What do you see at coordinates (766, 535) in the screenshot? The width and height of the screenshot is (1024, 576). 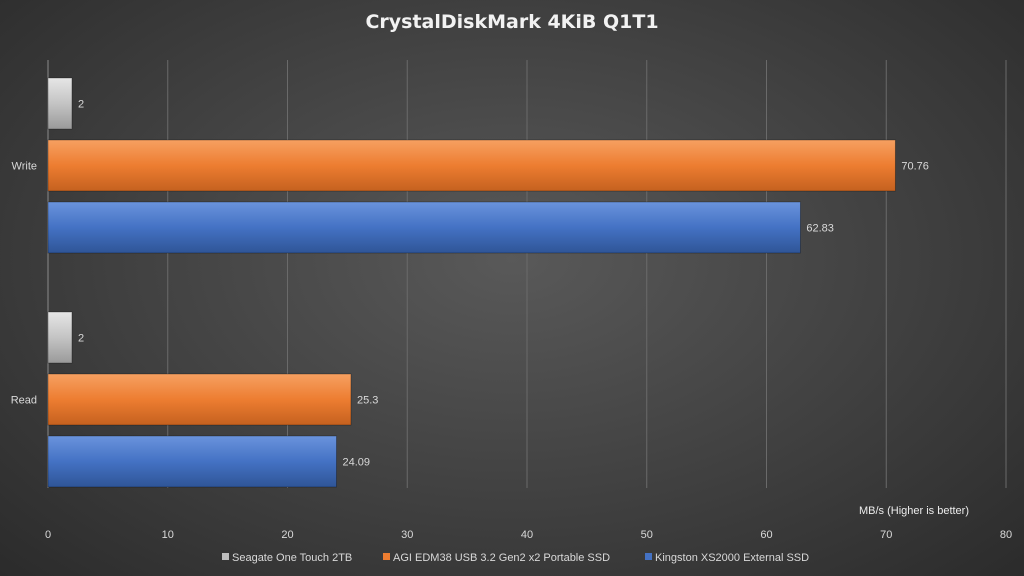 I see `x-tick-label: 60` at bounding box center [766, 535].